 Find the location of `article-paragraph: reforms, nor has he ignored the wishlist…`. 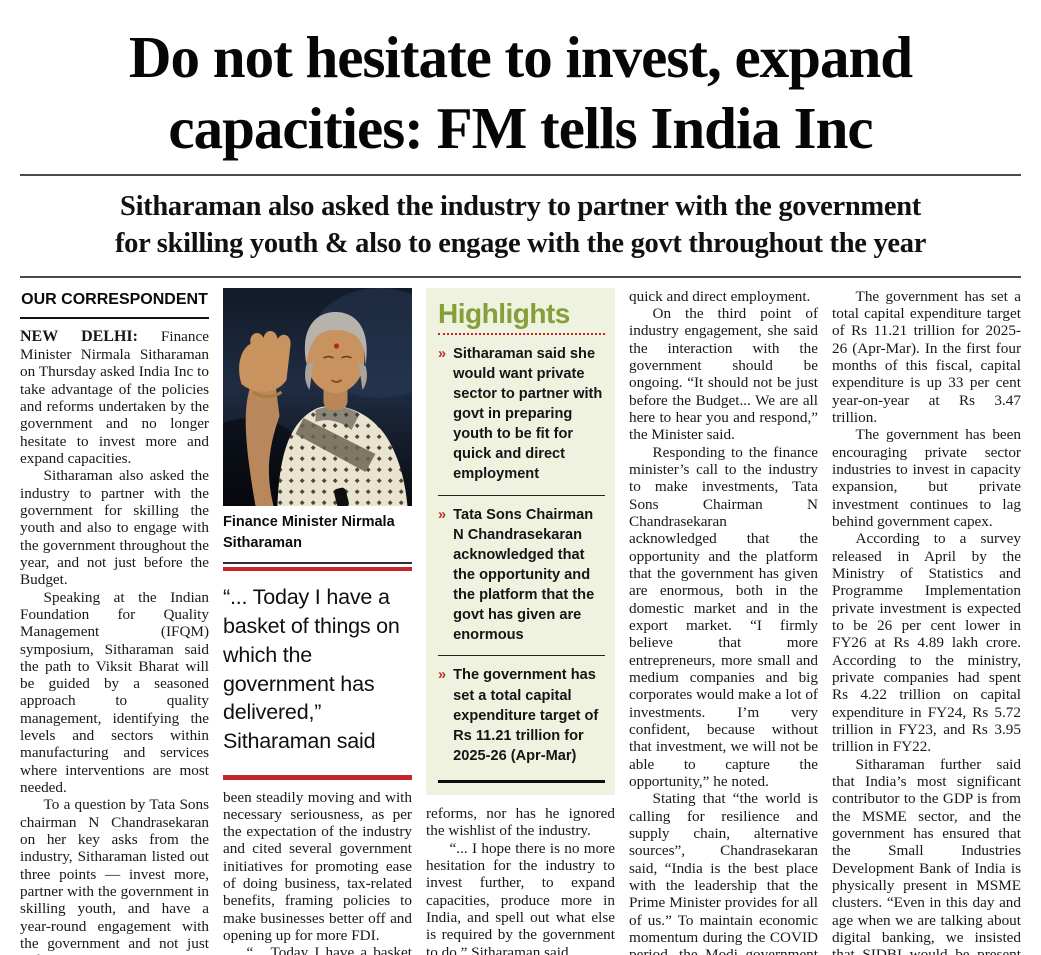

article-paragraph: reforms, nor has he ignored the wishlist… is located at coordinates (520, 822).